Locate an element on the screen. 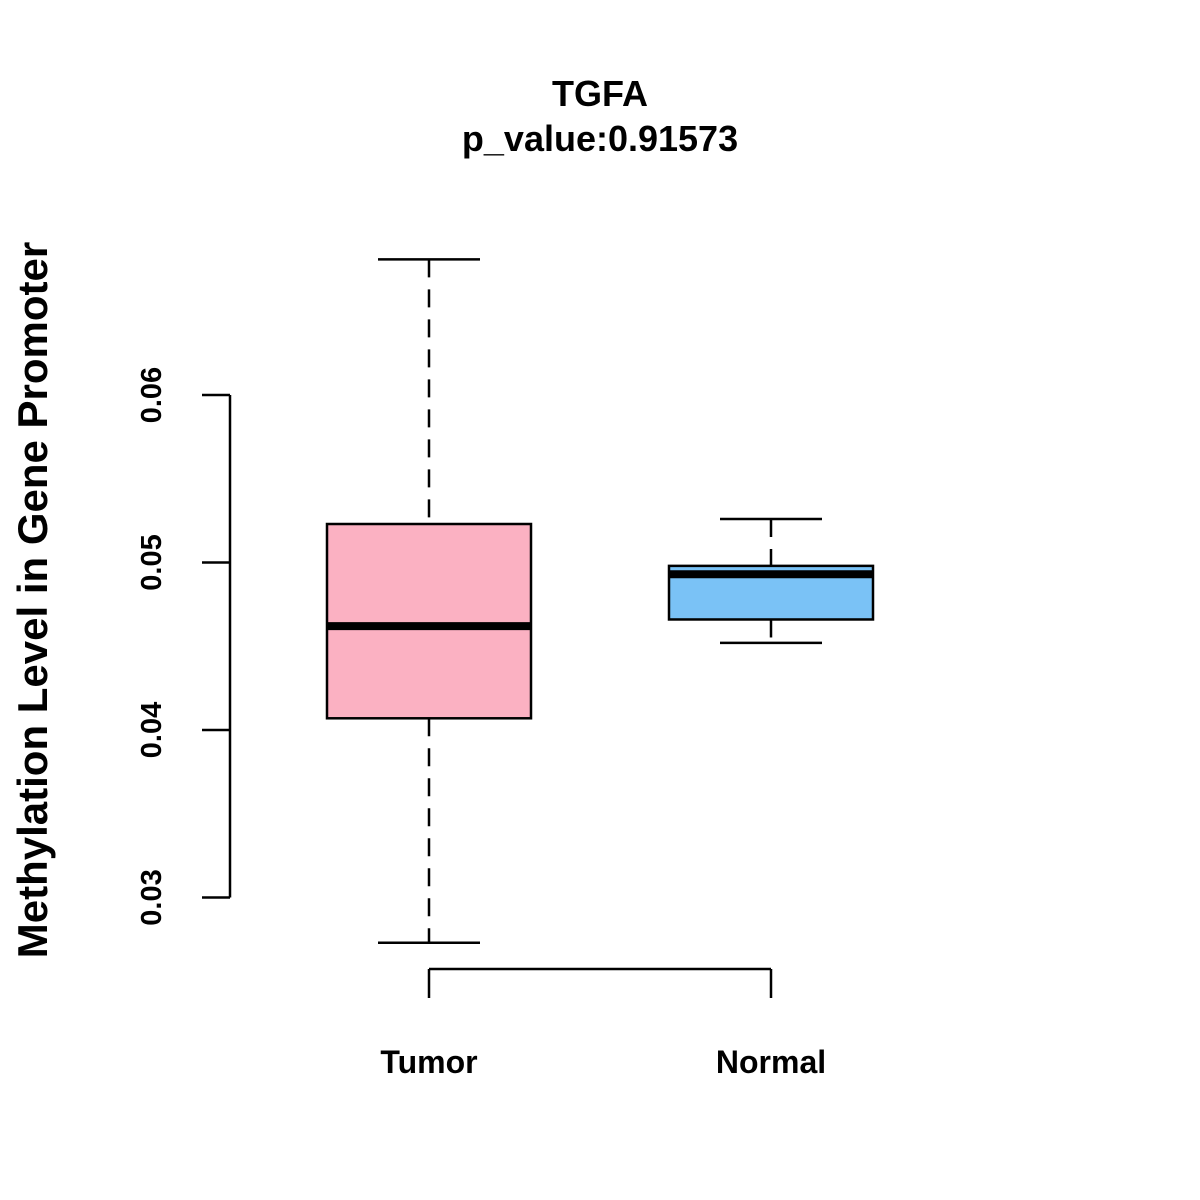 This screenshot has height=1200, width=1200. box-rect-tumor is located at coordinates (429, 621).